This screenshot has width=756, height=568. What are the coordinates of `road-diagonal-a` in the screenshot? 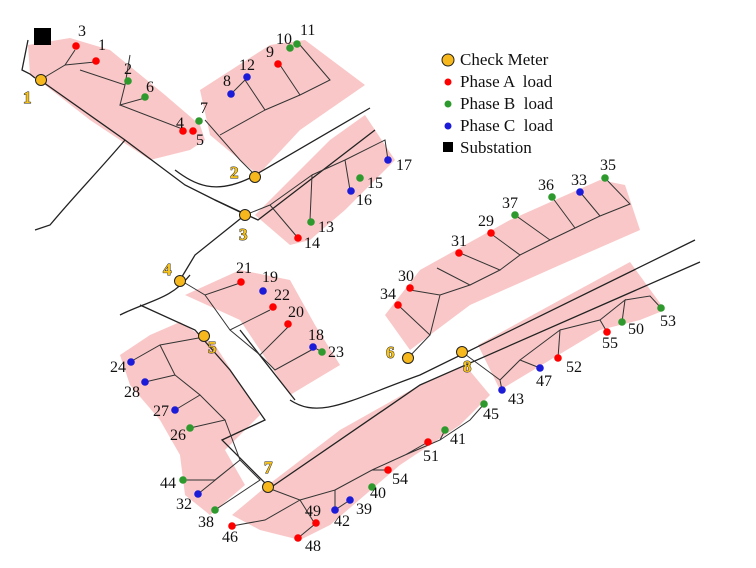 It's located at (272, 147).